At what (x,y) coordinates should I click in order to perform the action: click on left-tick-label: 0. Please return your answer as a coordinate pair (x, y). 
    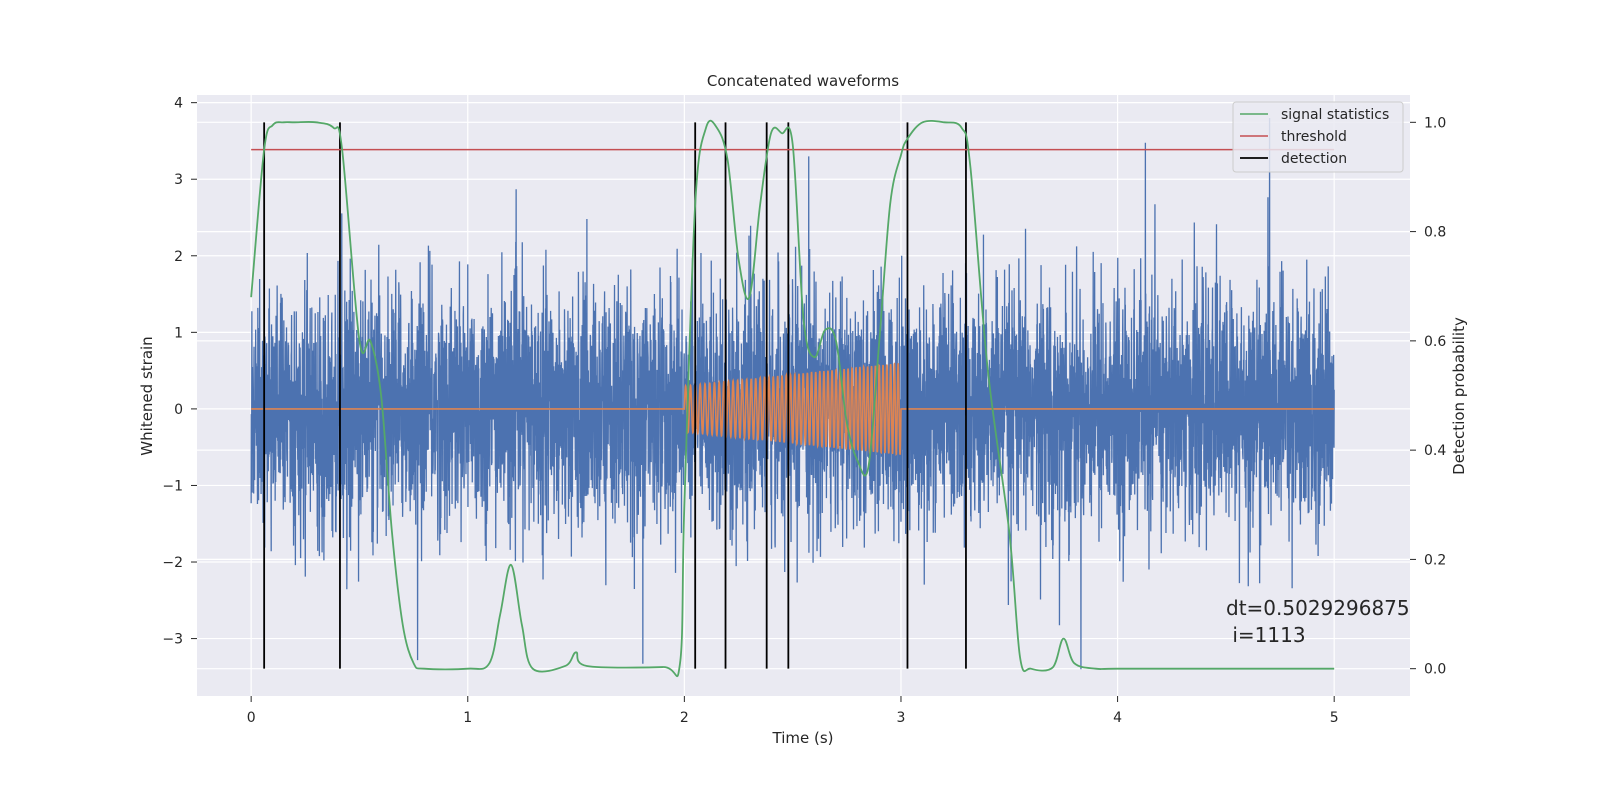
    Looking at the image, I should click on (178, 410).